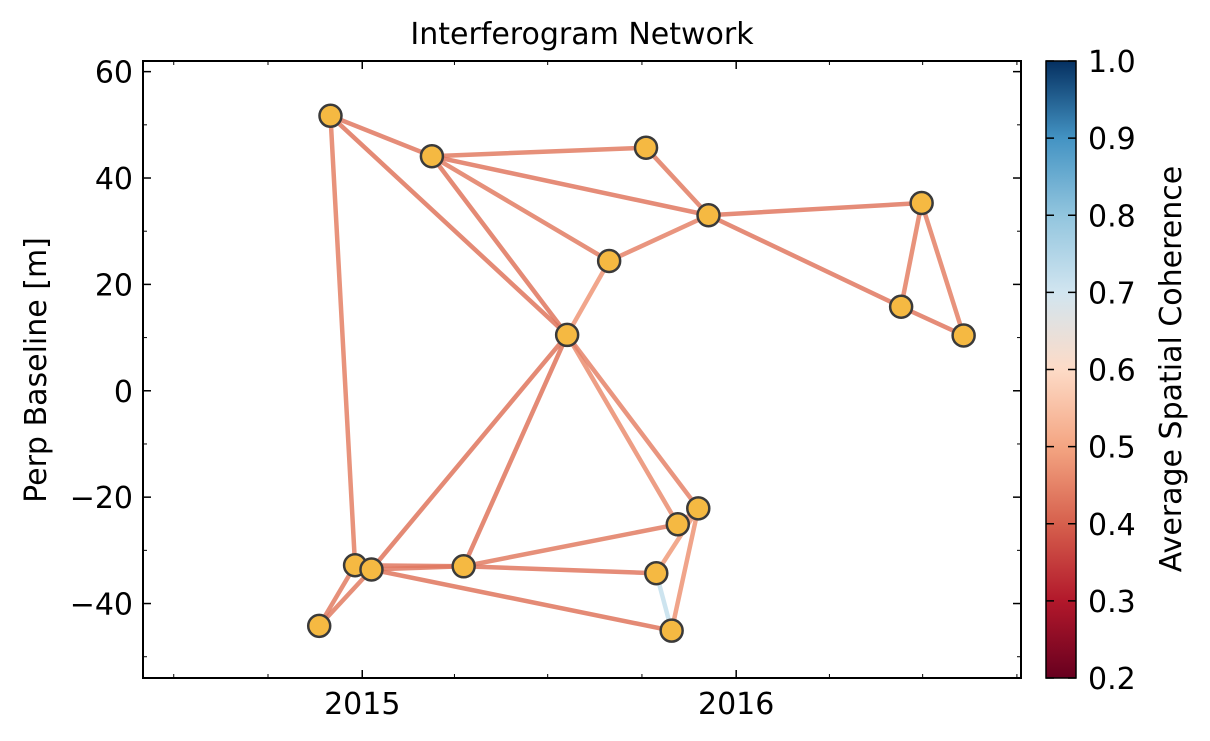  I want to click on colorbar-tick-label: 0.7, so click(1112, 293).